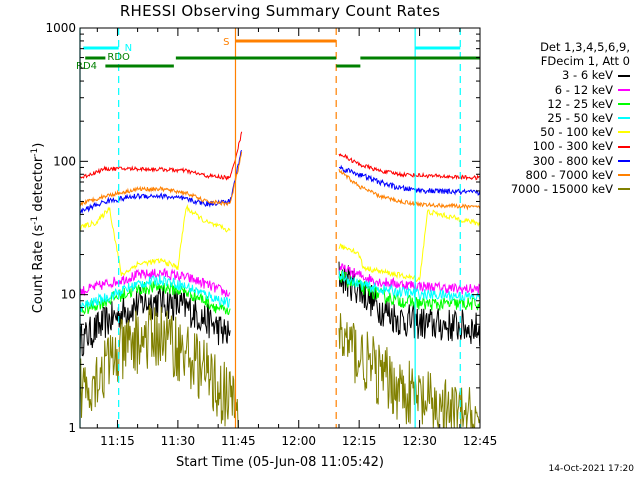 This screenshot has height=480, width=640. What do you see at coordinates (580, 103) in the screenshot?
I see `legend-entry-label: 12 - 25 keV` at bounding box center [580, 103].